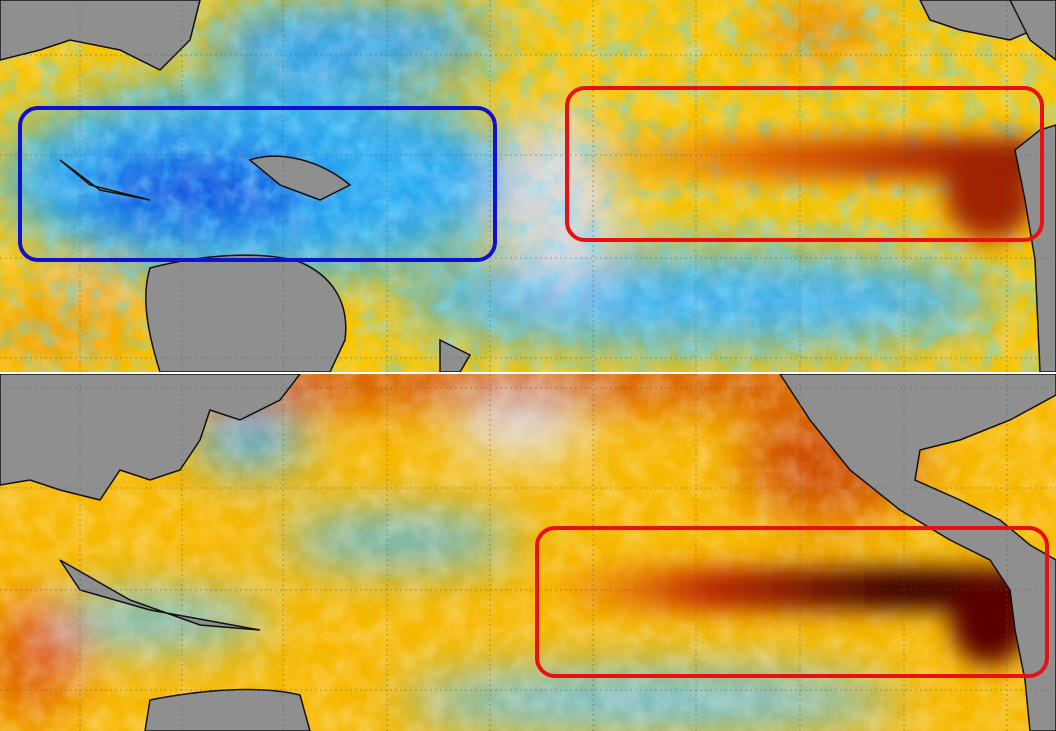 This screenshot has width=1056, height=731. What do you see at coordinates (815, 189) in the screenshot?
I see `warm-band` at bounding box center [815, 189].